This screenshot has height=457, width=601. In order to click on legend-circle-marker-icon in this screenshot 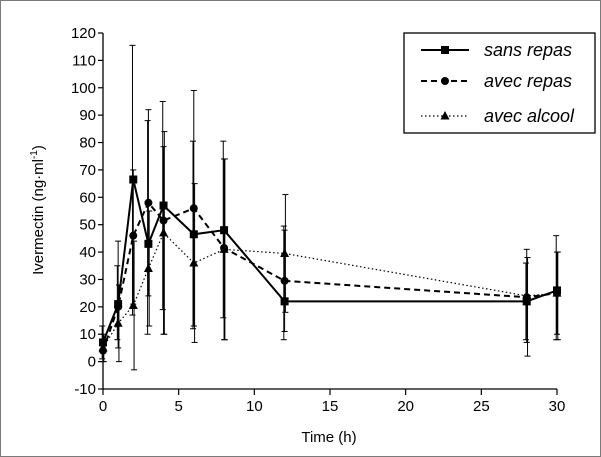, I will do `click(445, 81)`.